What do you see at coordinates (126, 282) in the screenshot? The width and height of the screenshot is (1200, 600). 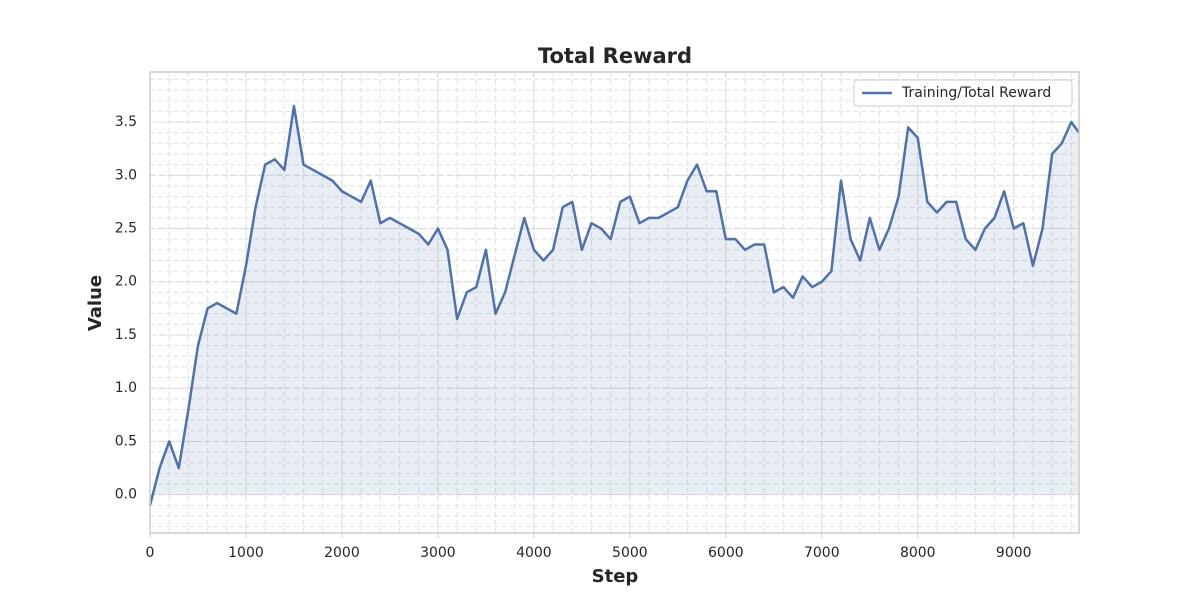 I see `y-tick-label: 2.0` at bounding box center [126, 282].